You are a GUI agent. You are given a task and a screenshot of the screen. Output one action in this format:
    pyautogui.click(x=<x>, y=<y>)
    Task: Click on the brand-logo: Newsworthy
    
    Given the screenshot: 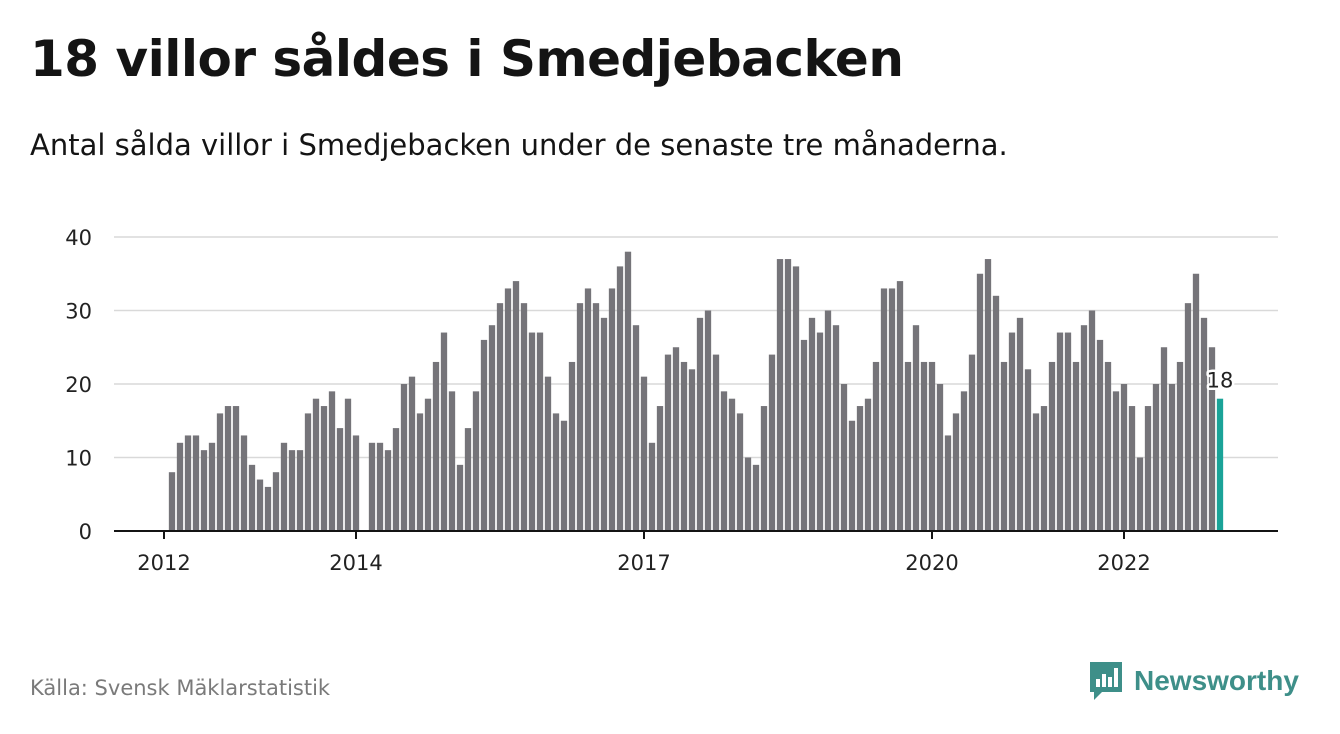 What is the action you would take?
    pyautogui.click(x=1193, y=681)
    